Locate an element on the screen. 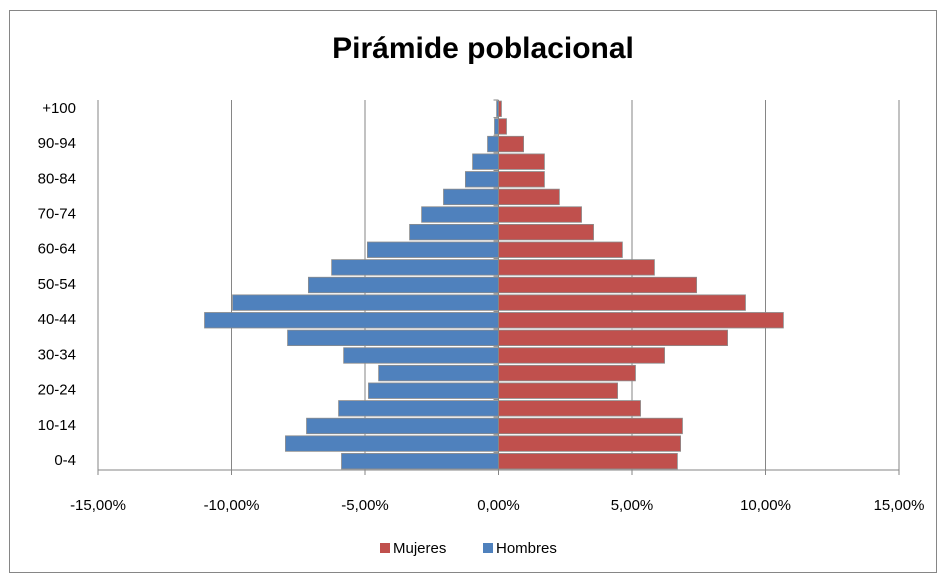 The image size is (946, 581). y-tick-label: 30-34 is located at coordinates (57, 354).